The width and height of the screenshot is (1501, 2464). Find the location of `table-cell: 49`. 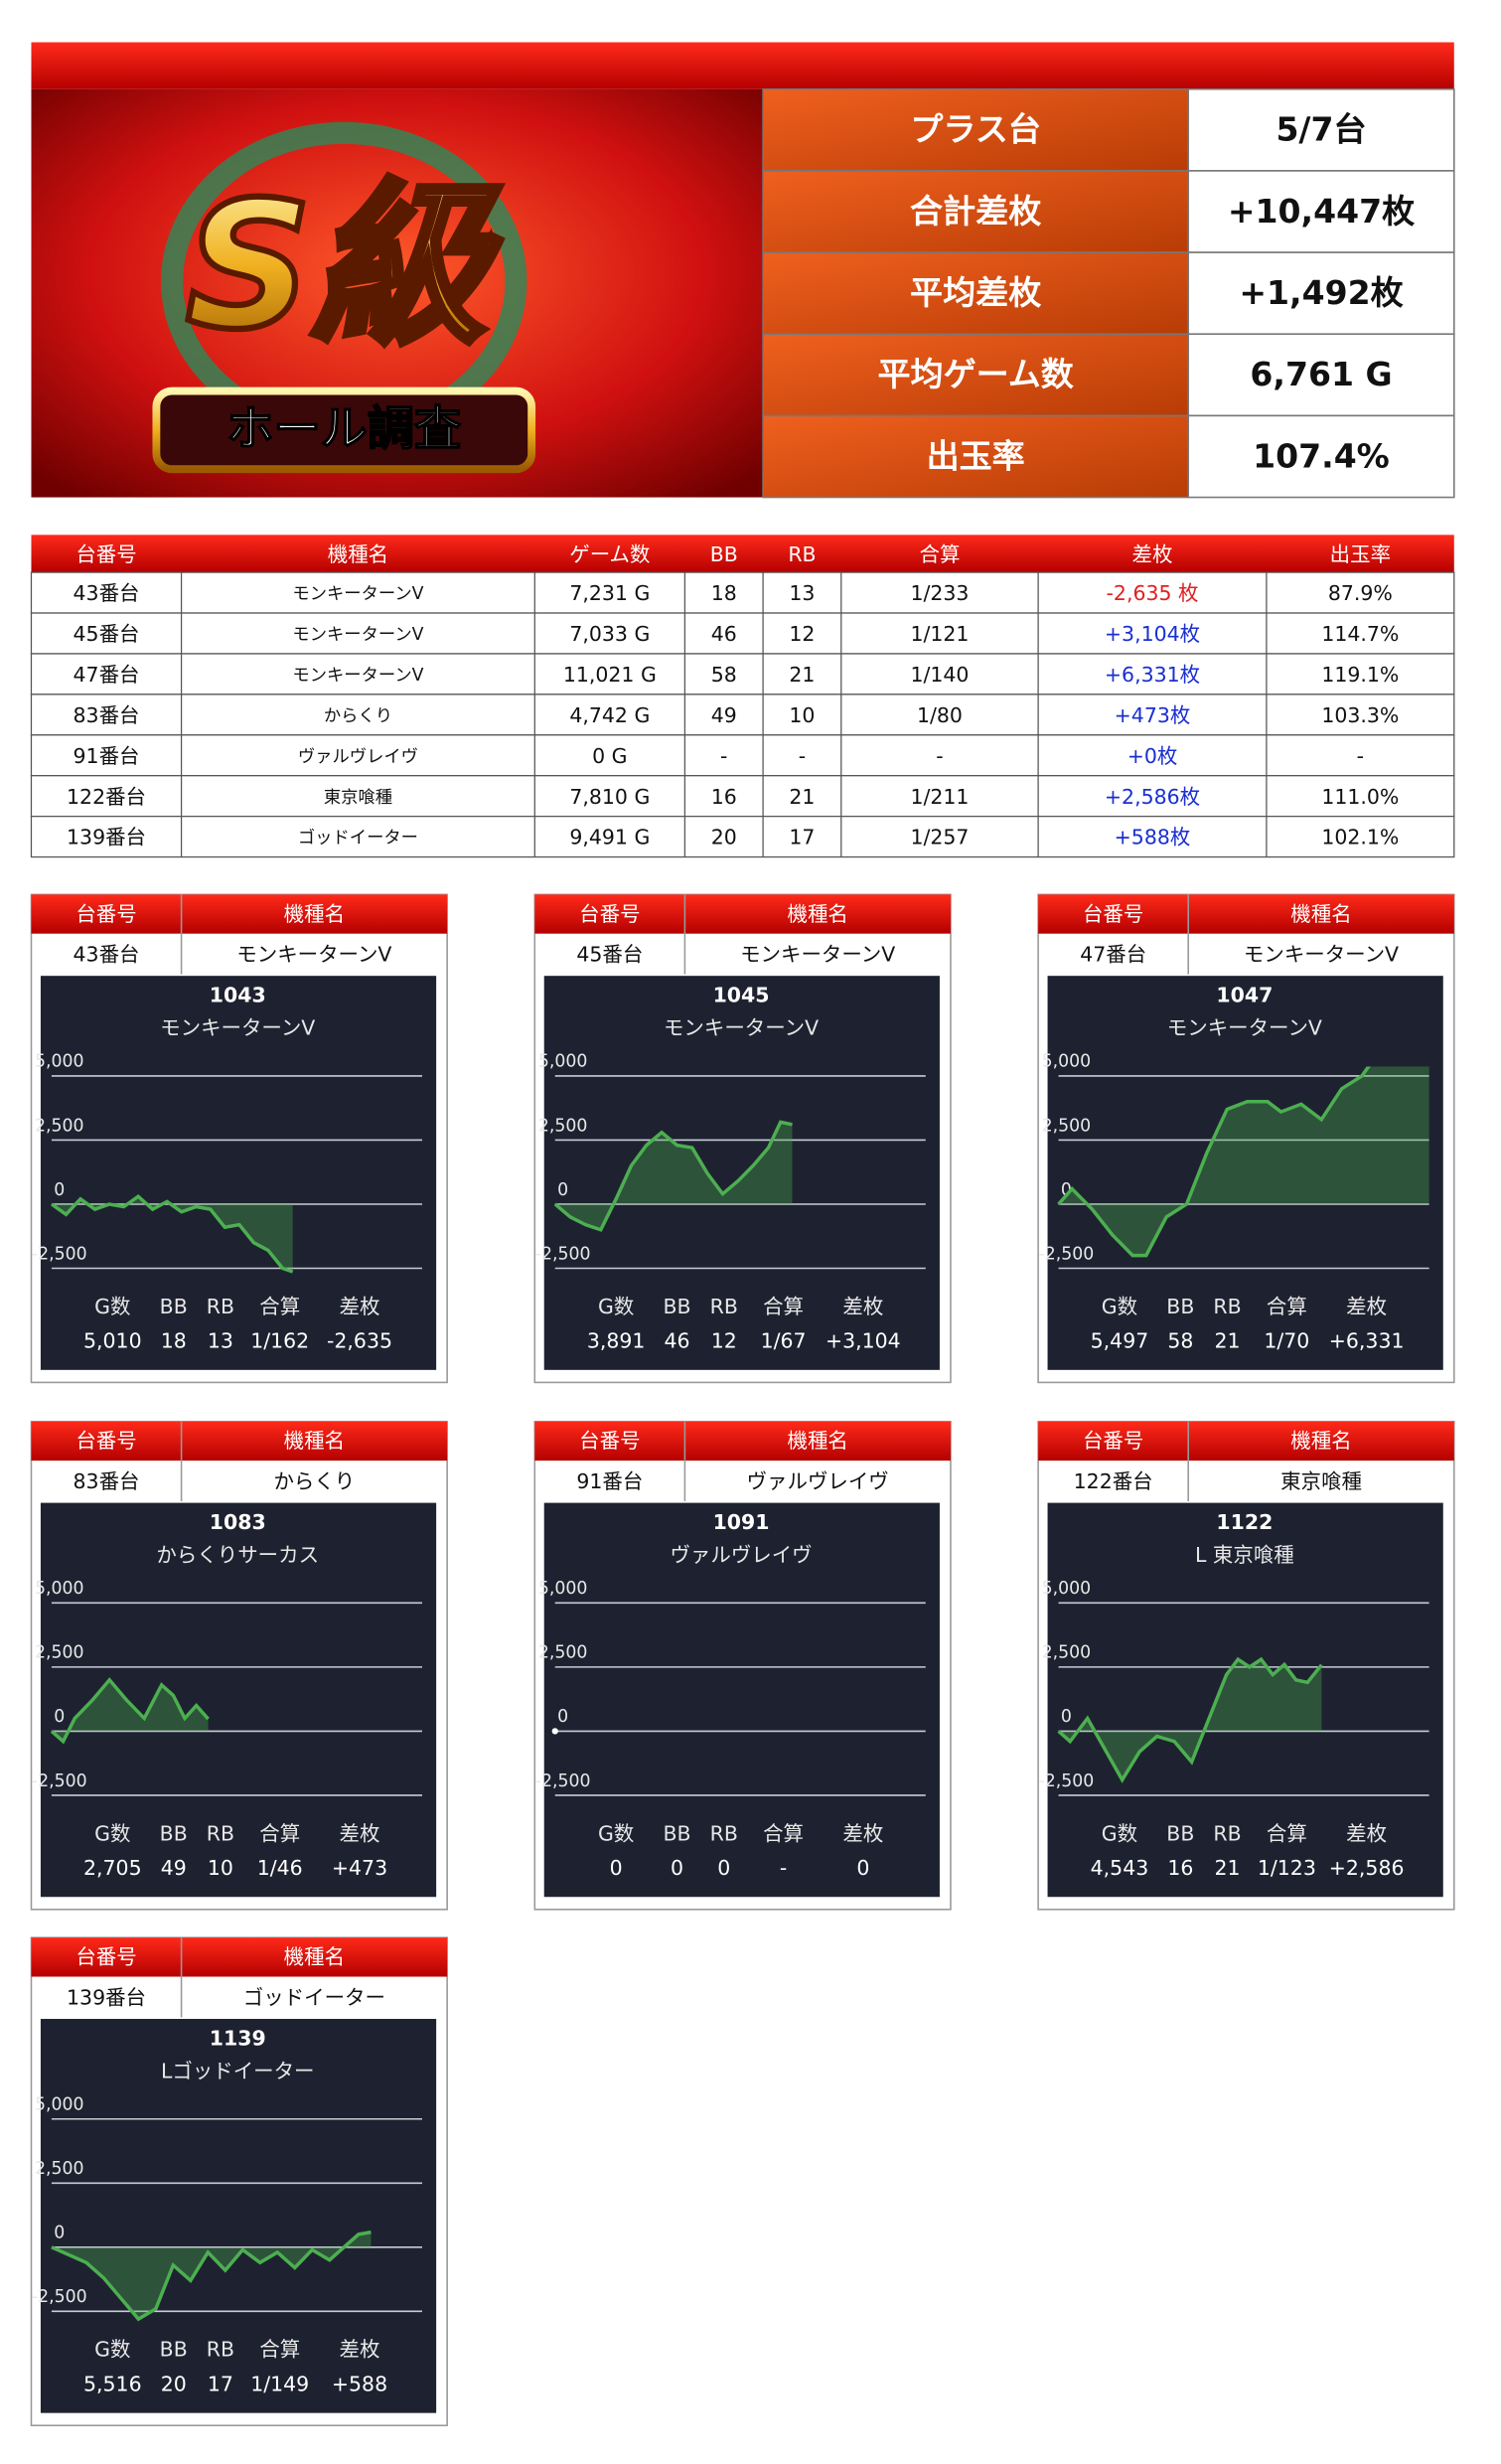

table-cell: 49 is located at coordinates (724, 715).